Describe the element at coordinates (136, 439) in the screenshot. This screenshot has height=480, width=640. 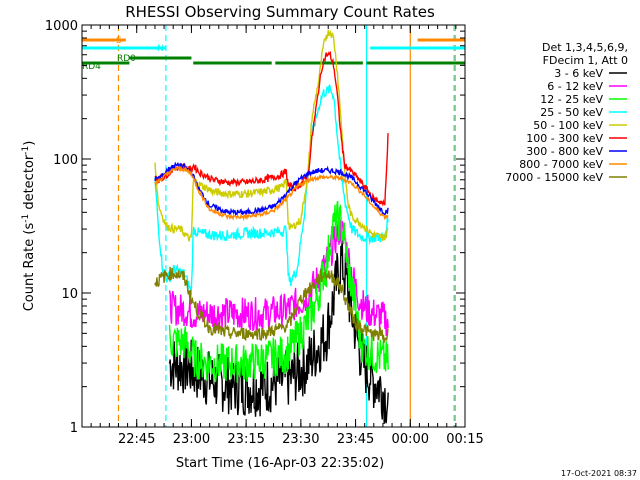
I see `x-tick-label-0: 22:45` at that location.